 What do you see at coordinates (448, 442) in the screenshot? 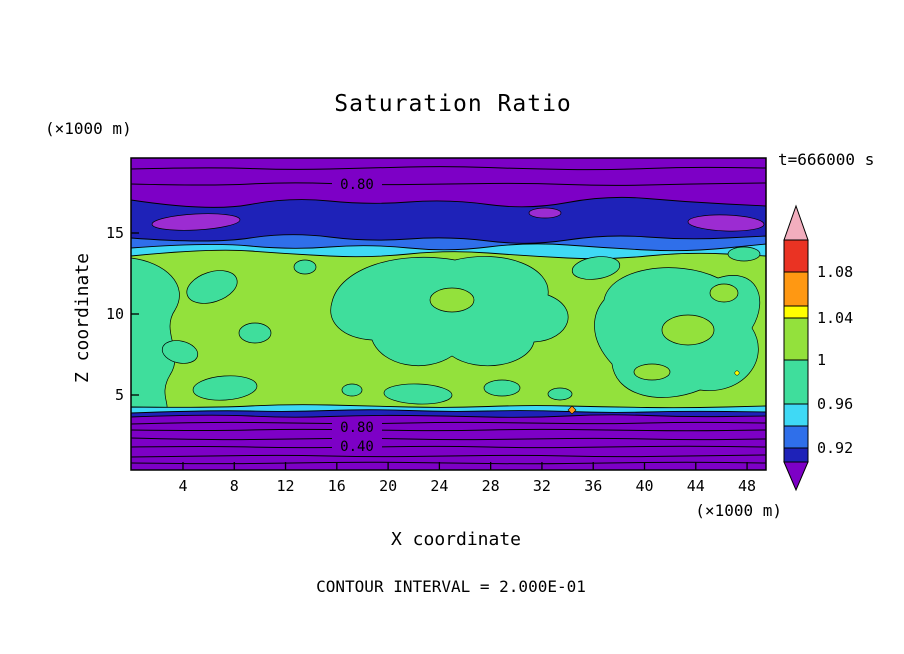
I see `band-purple-bottom` at bounding box center [448, 442].